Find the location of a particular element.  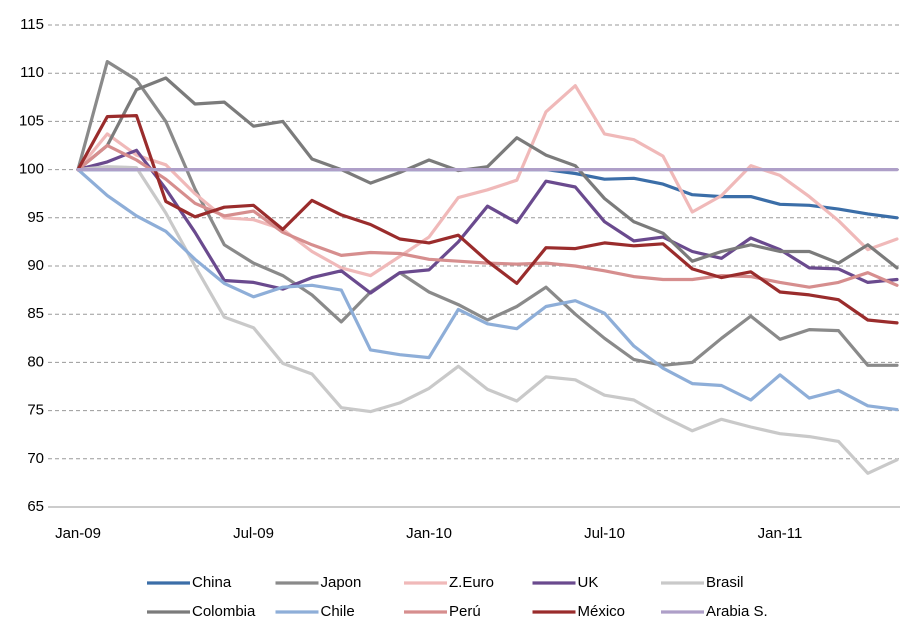

y-tick-label: 100 is located at coordinates (31, 169).